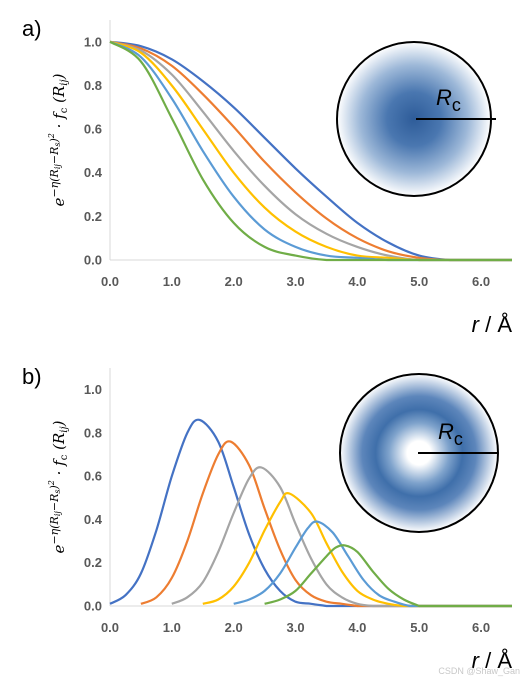 The width and height of the screenshot is (526, 680). I want to click on watermark: CSDN @Shaw_Gan, so click(479, 671).